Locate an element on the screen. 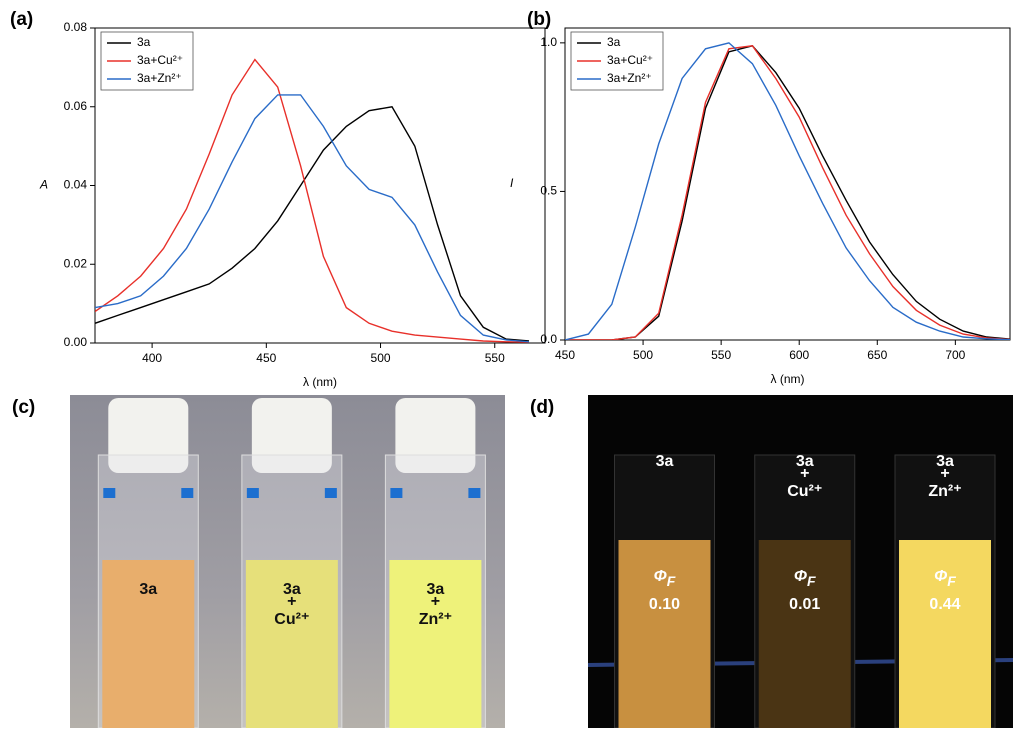 This screenshot has height=733, width=1013. quantum-yield: 0.10 is located at coordinates (664, 604).